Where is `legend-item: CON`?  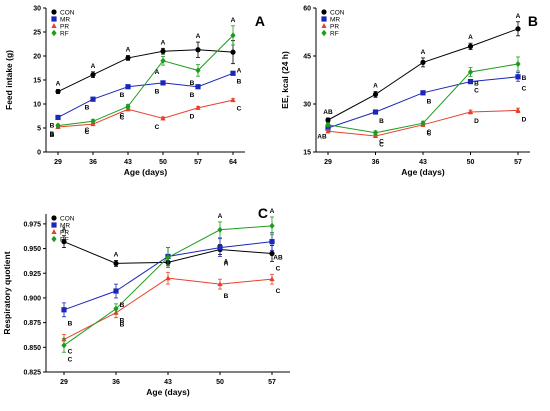 legend-item: CON is located at coordinates (63, 12).